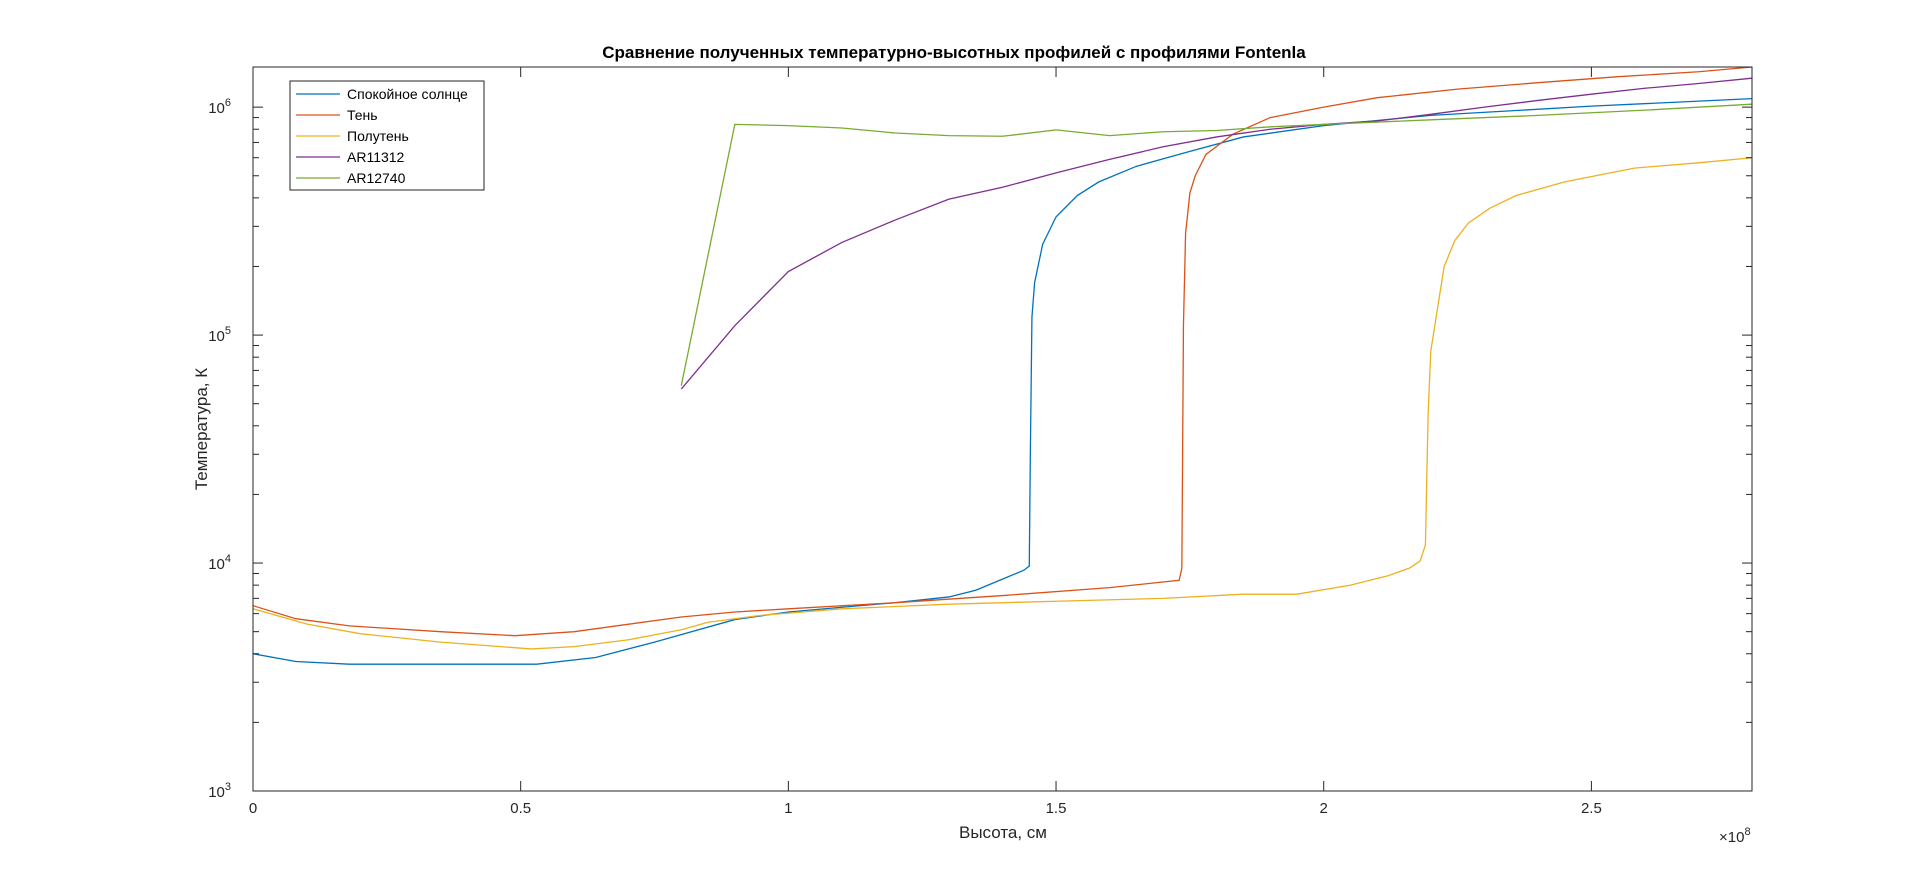  What do you see at coordinates (407, 94) in the screenshot?
I see `legend-label-1: Спокойное солнце` at bounding box center [407, 94].